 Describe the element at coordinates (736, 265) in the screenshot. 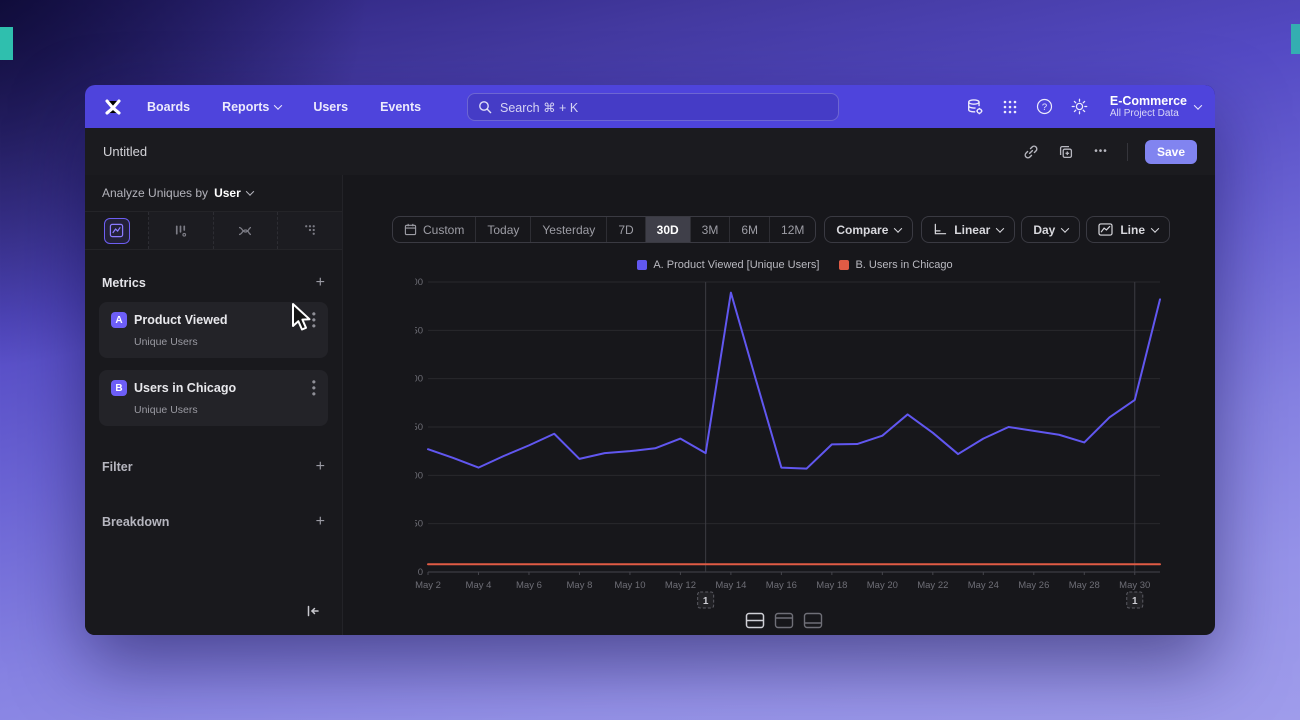

I see `legend-label: A. Product Viewed [Unique Users]` at that location.